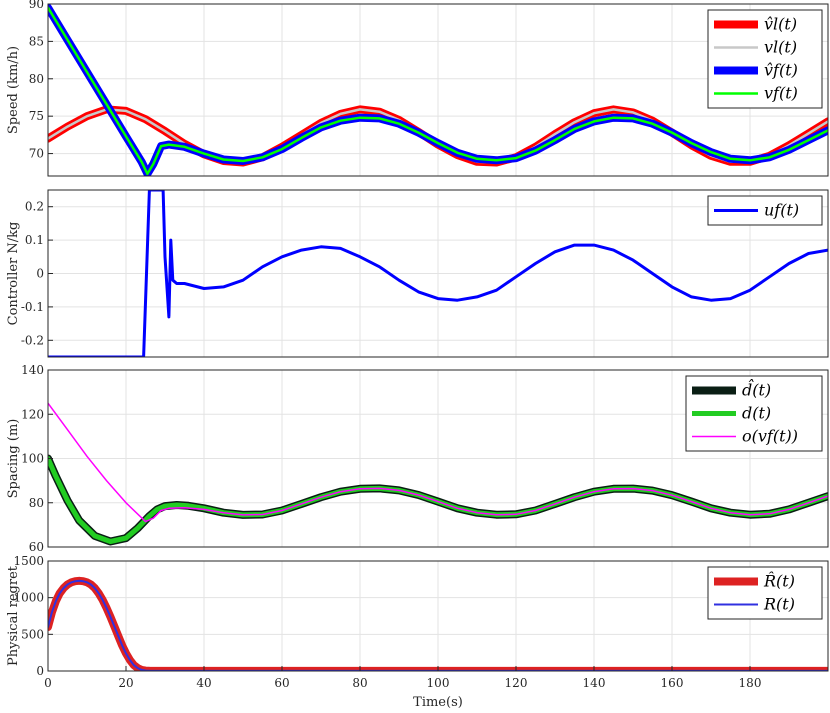 The width and height of the screenshot is (830, 713). Describe the element at coordinates (779, 581) in the screenshot. I see `legend-label: R̂(t)` at that location.